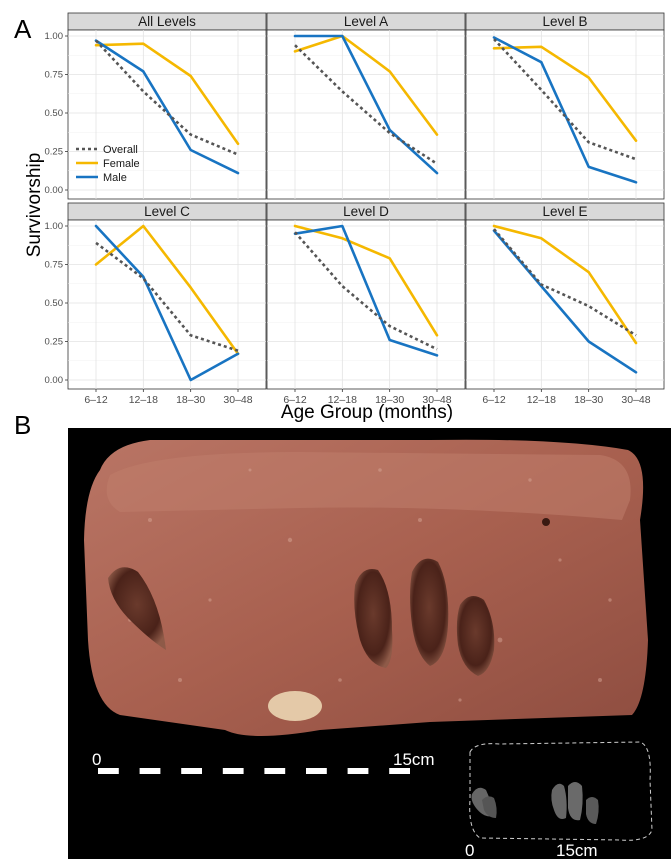 The height and width of the screenshot is (859, 671). I want to click on facet-title: Level A, so click(366, 21).